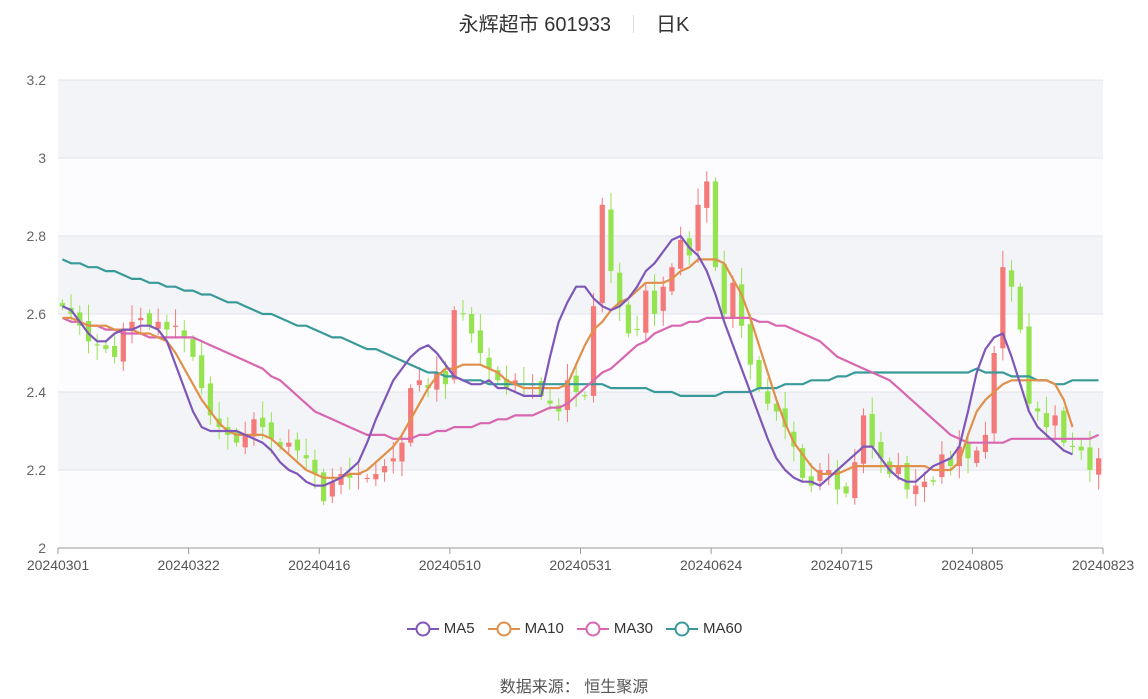 The height and width of the screenshot is (699, 1148). I want to click on y-tick-label: 2.8, so click(37, 236).